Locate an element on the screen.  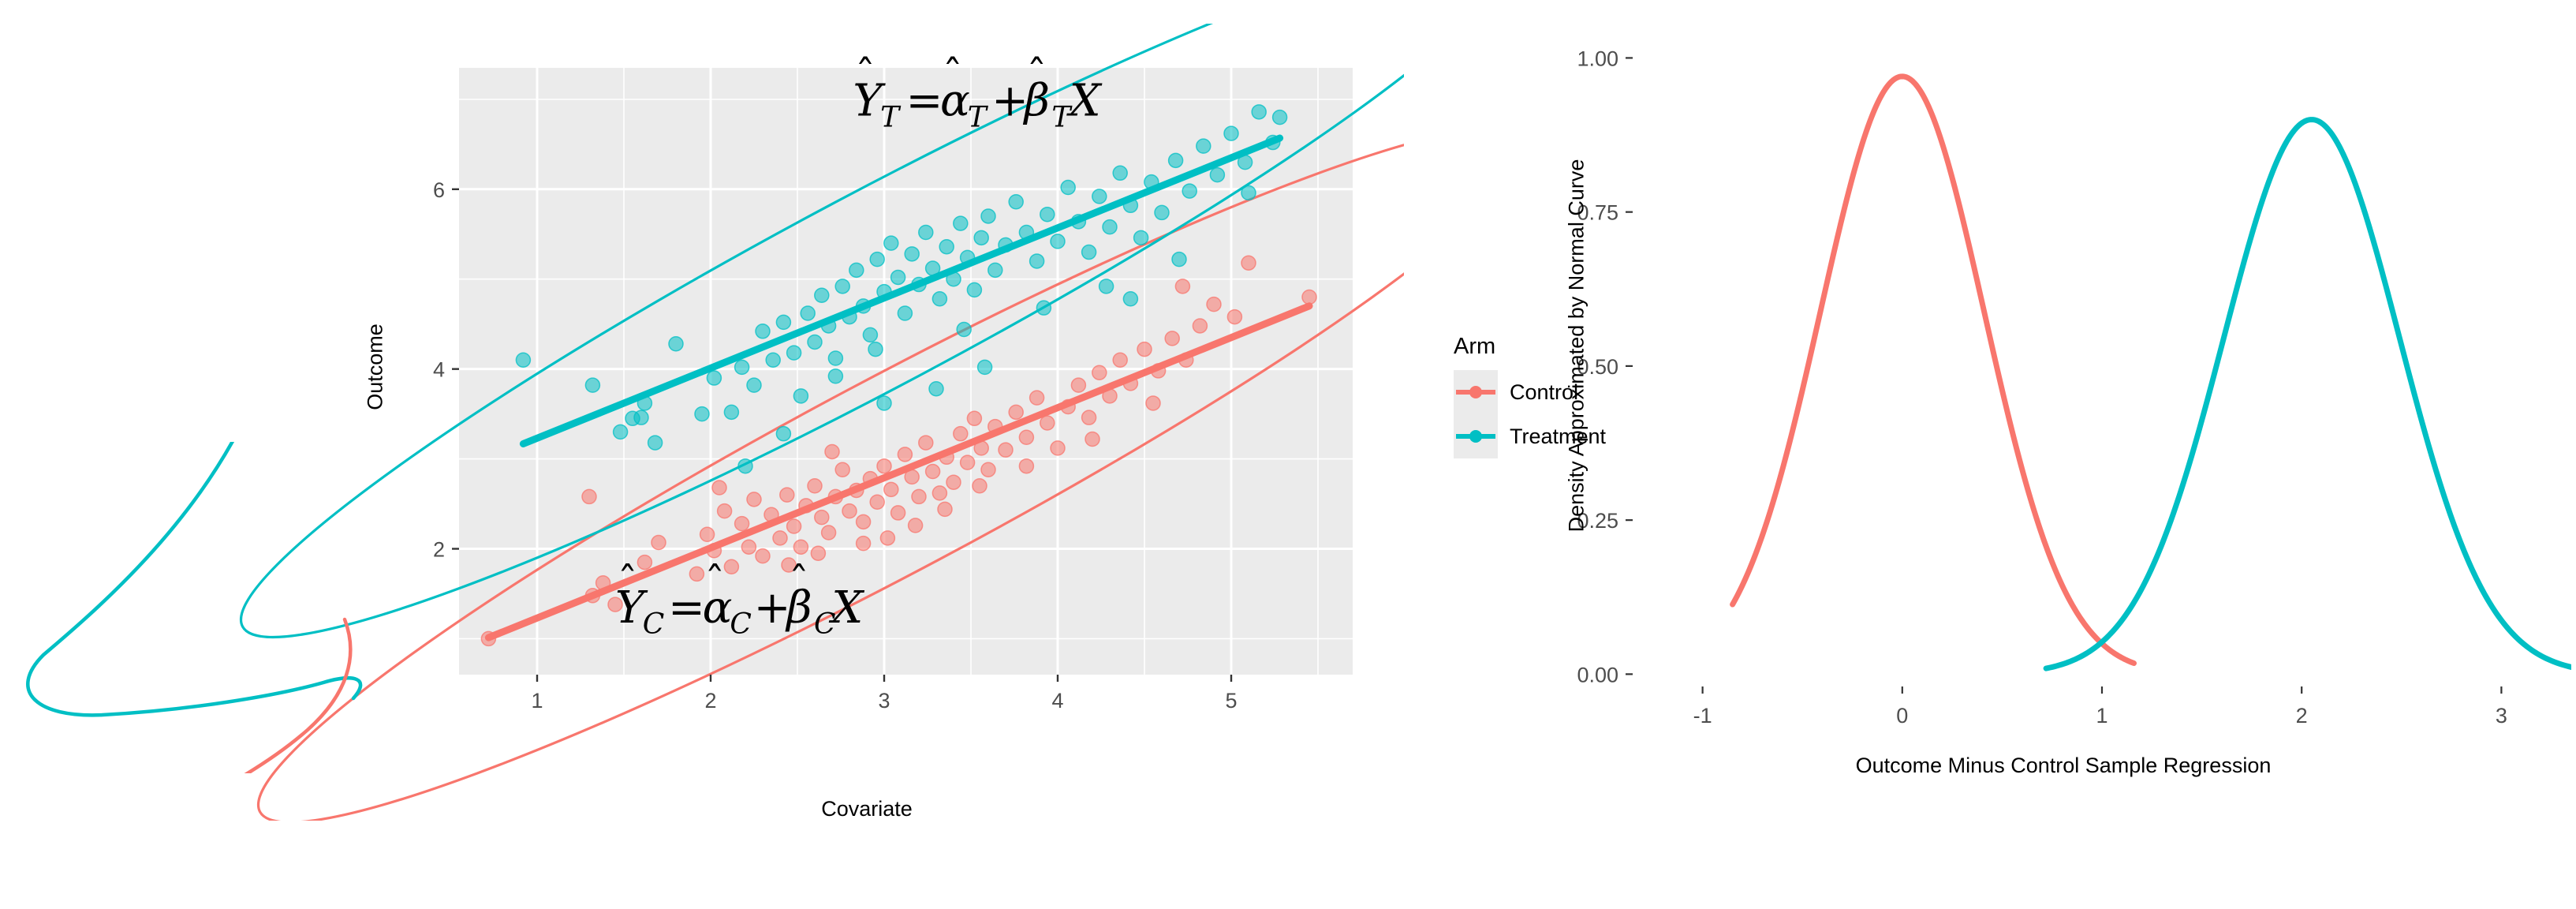
legend-item-control: Control is located at coordinates (1530, 392).